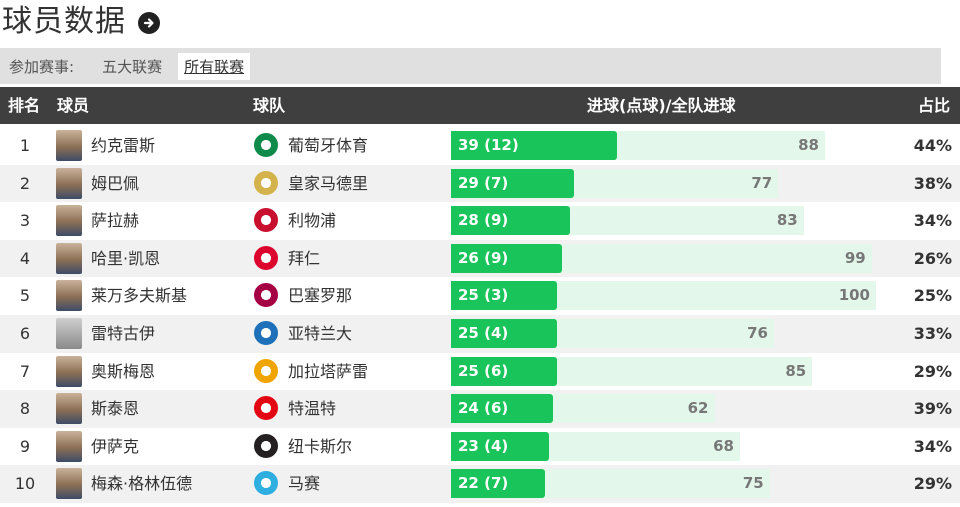  I want to click on team-name-link: 巴塞罗那, so click(320, 296).